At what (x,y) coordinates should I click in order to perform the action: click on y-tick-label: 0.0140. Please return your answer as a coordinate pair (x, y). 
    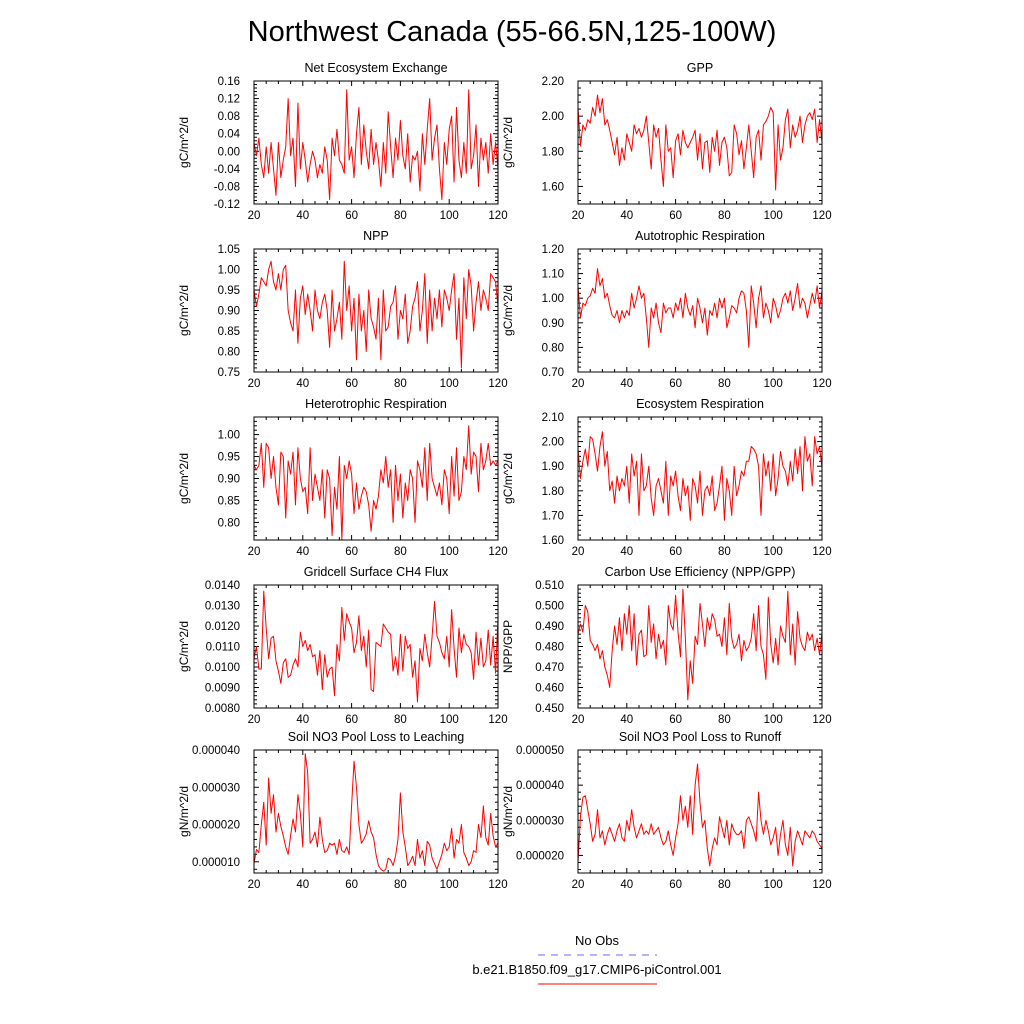
    Looking at the image, I should click on (222, 586).